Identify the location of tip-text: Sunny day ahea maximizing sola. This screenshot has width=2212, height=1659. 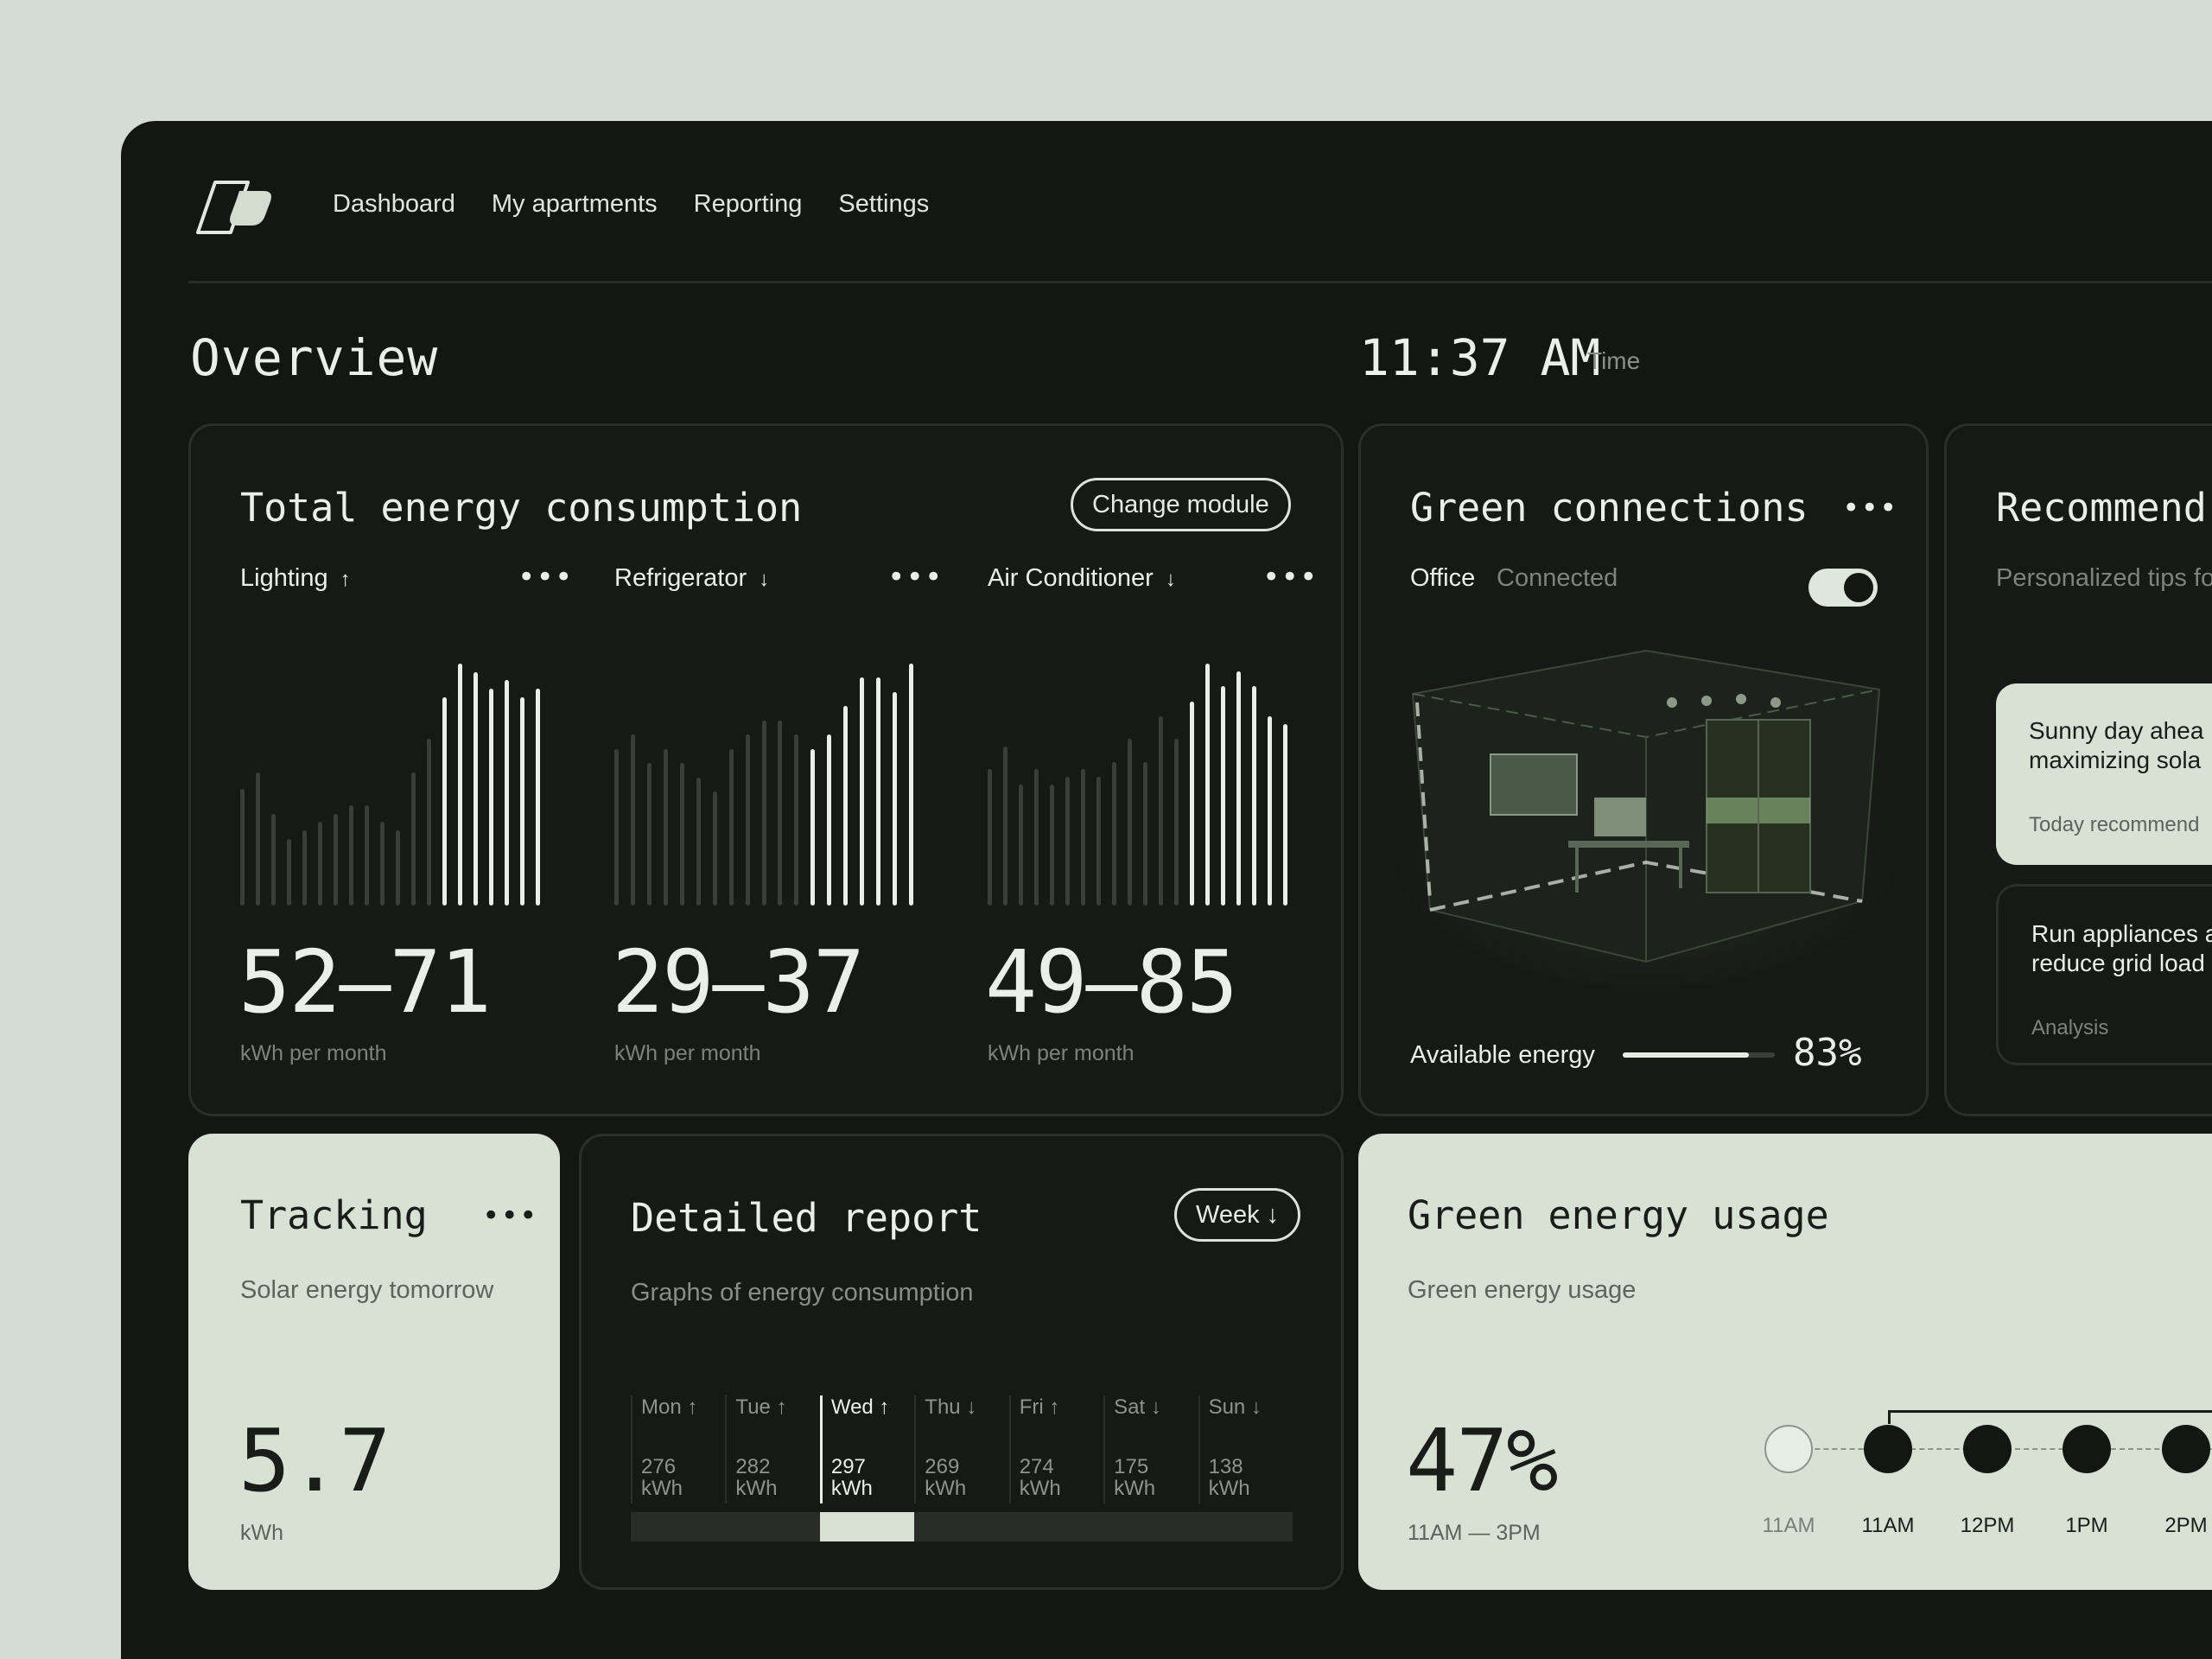
(2116, 745).